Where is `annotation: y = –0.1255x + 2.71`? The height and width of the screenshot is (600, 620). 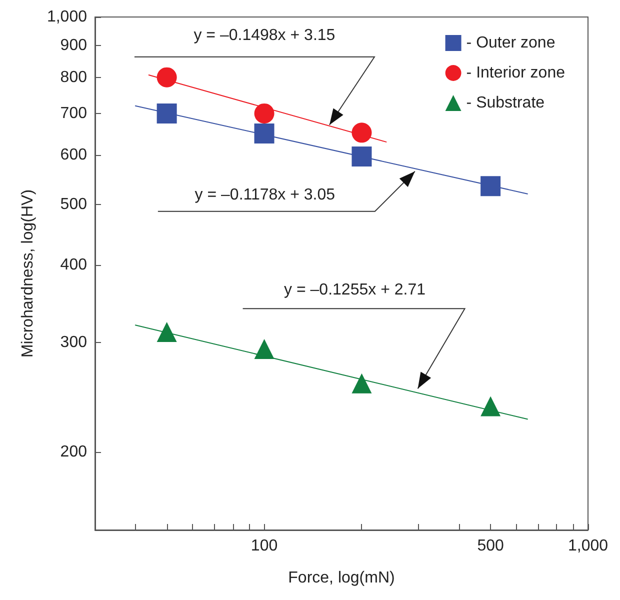 annotation: y = –0.1255x + 2.71 is located at coordinates (355, 290).